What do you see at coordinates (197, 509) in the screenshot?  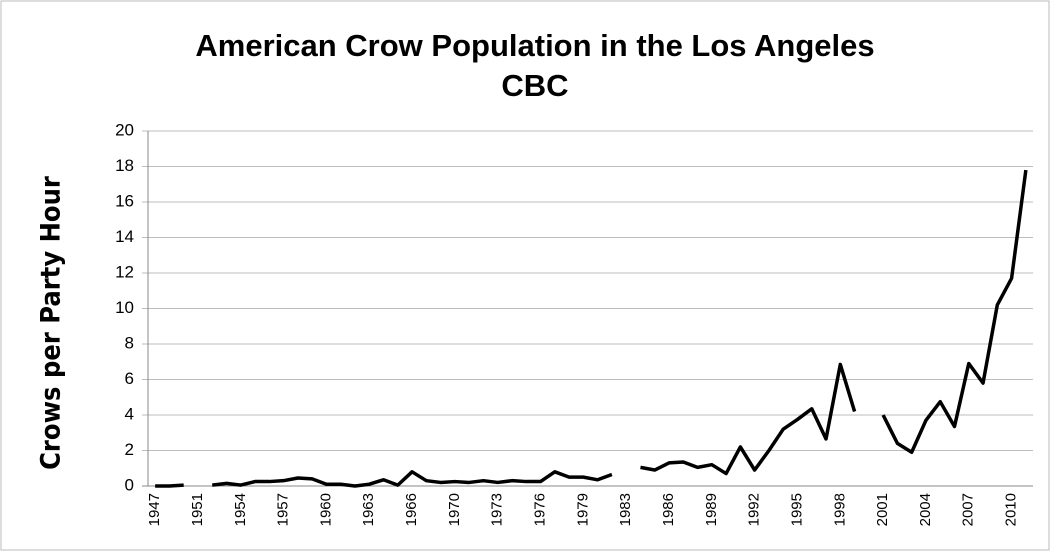 I see `x-tick-label: 1951` at bounding box center [197, 509].